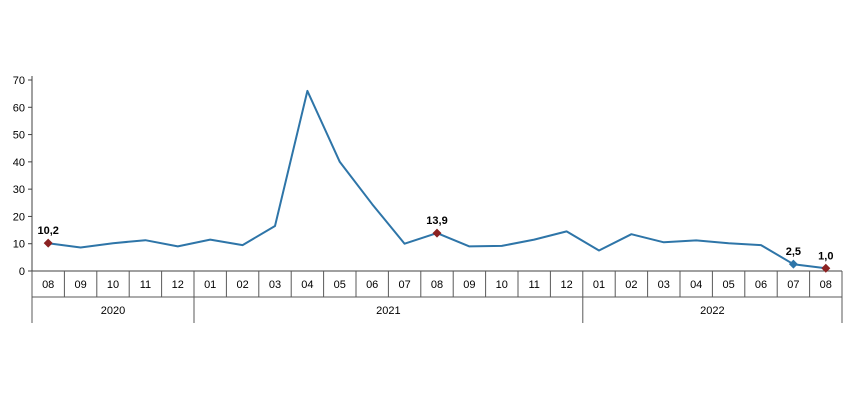 The image size is (850, 400). I want to click on year-label: 2020, so click(113, 311).